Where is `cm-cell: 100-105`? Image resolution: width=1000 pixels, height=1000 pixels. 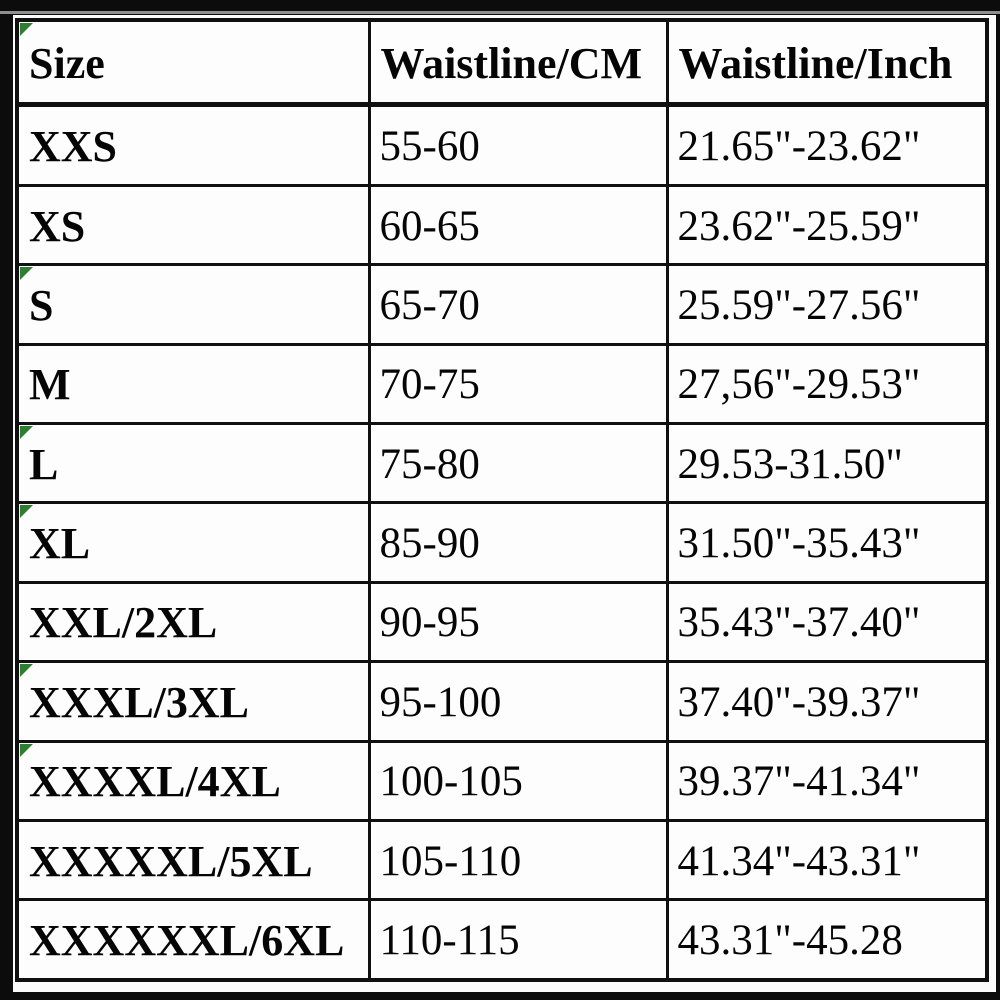 cm-cell: 100-105 is located at coordinates (518, 780).